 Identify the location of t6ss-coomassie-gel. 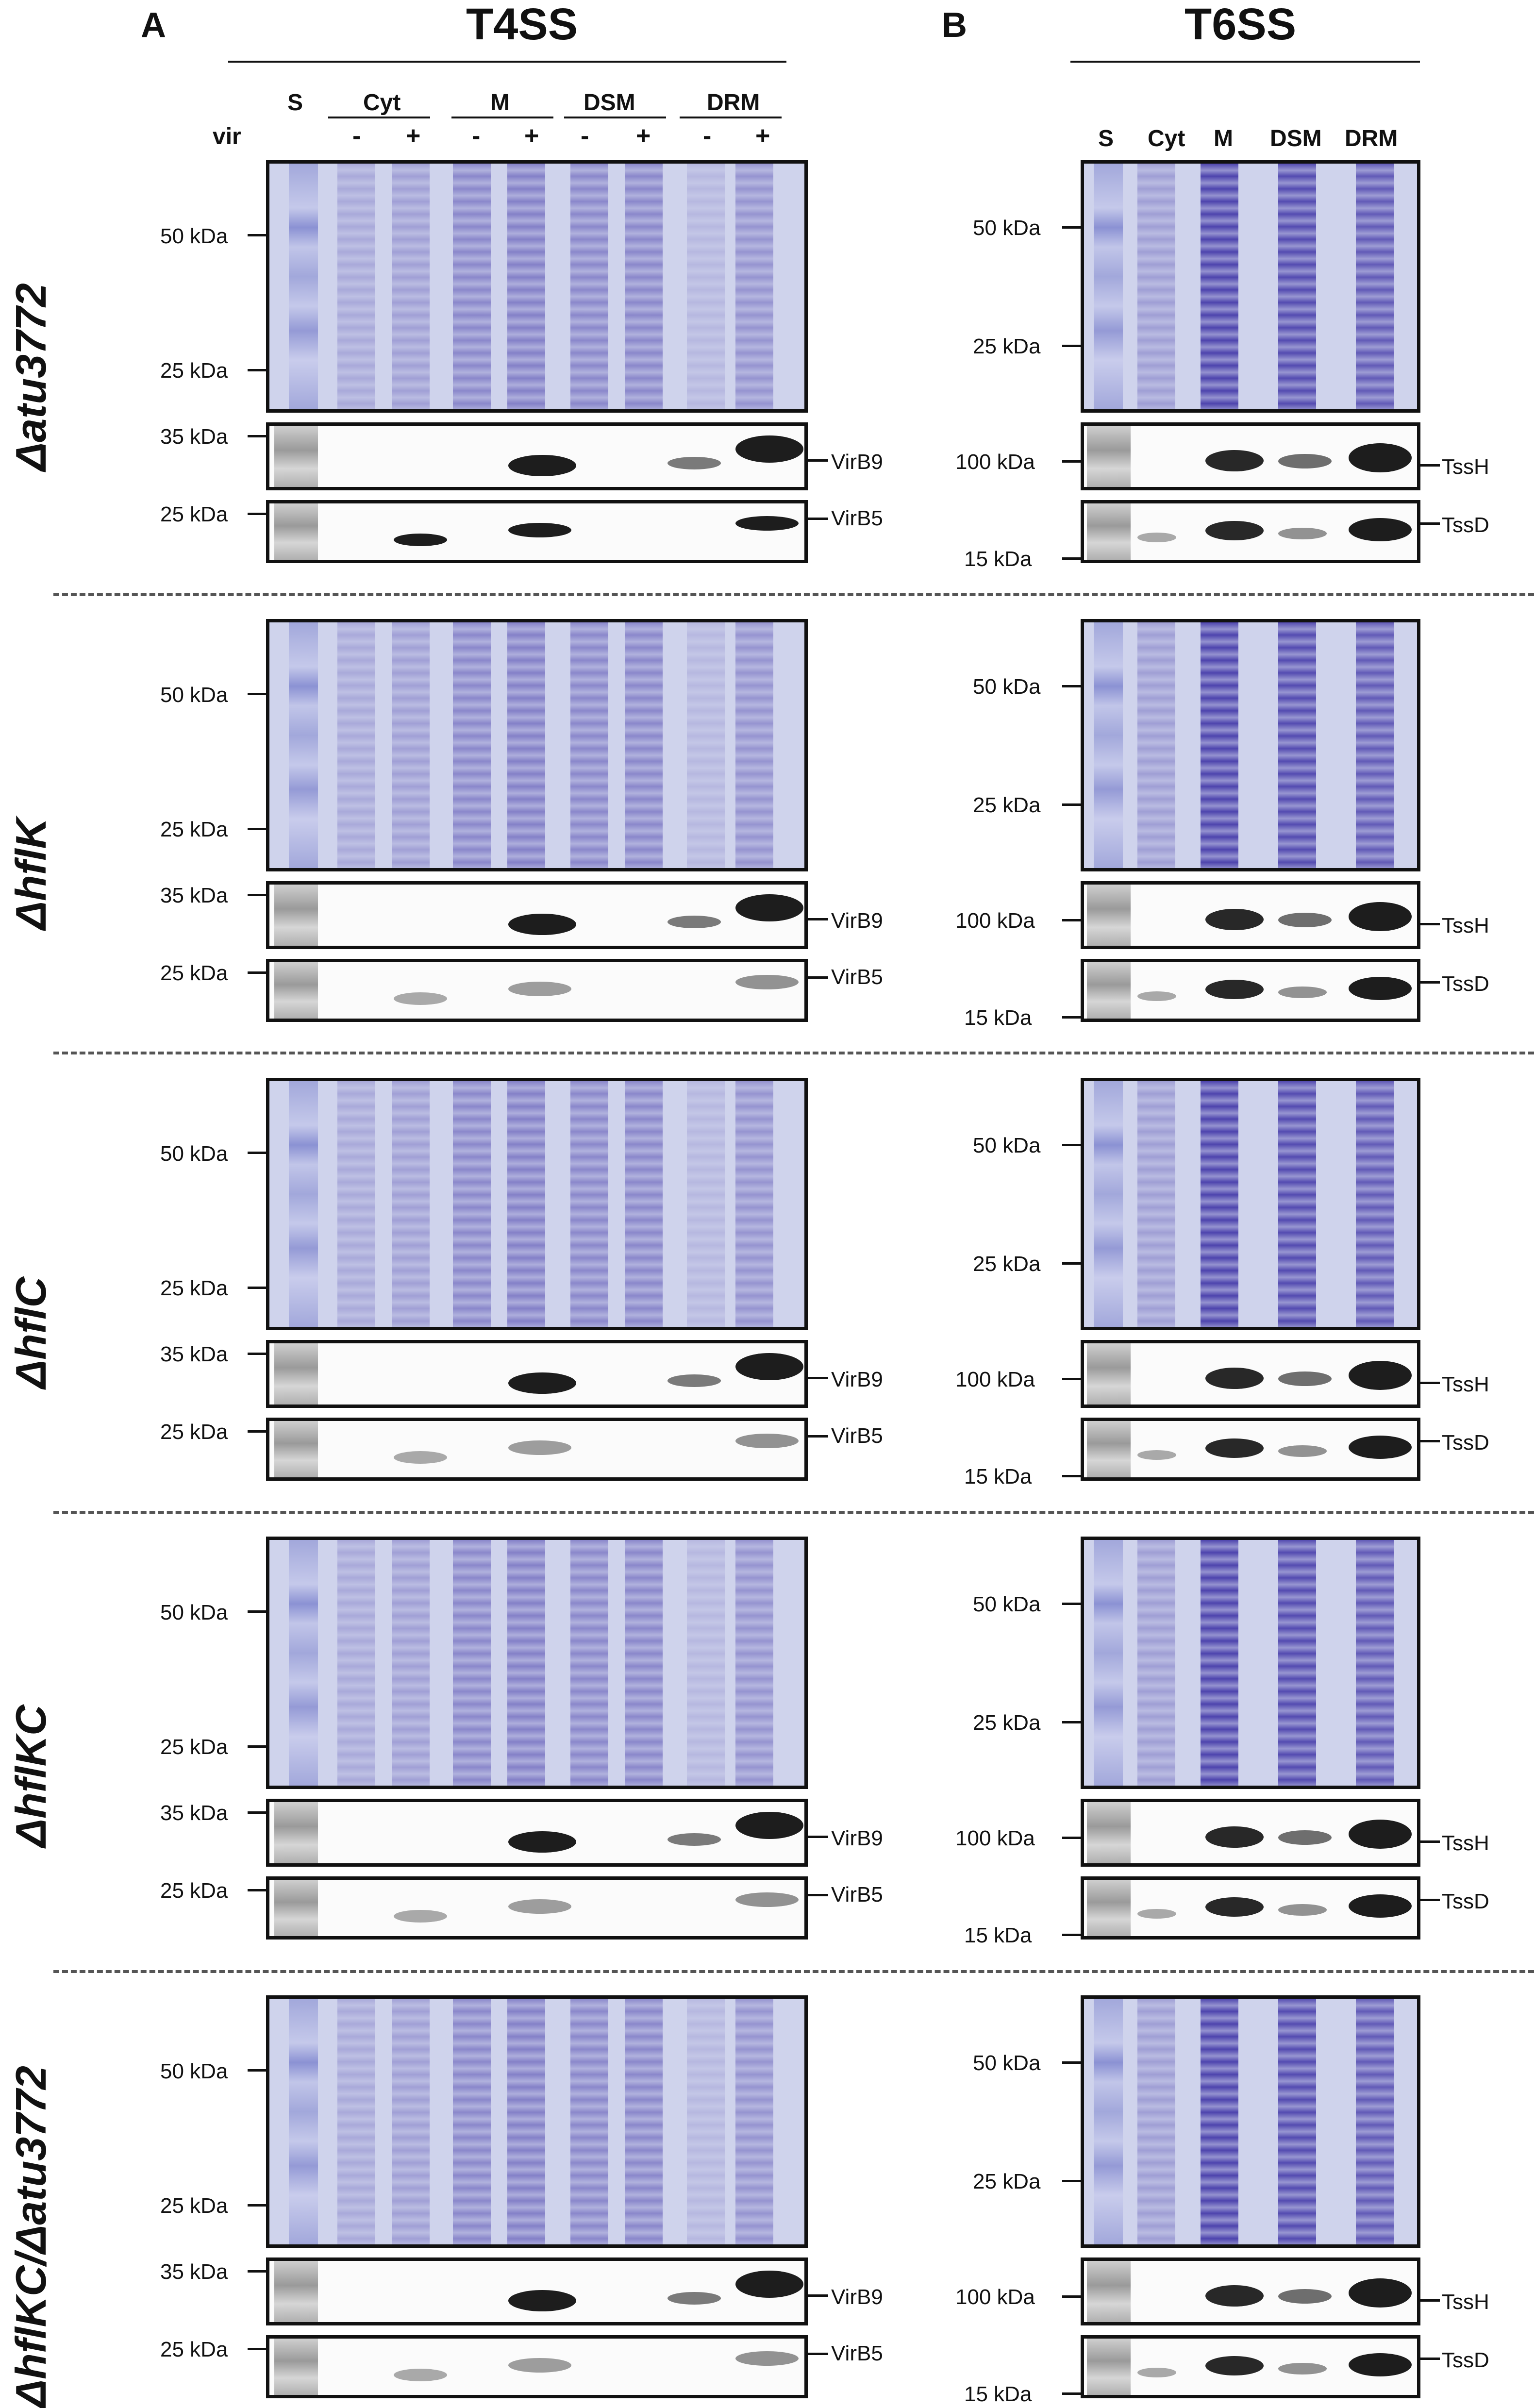
(1250, 1663).